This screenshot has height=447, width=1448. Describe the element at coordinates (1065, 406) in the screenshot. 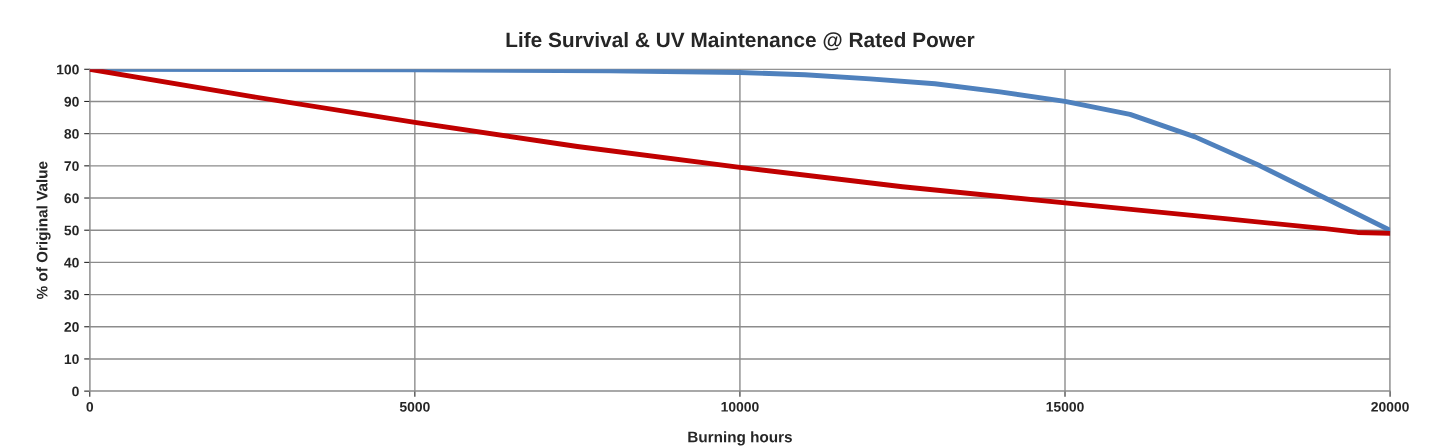

I see `x-tick-label: 15000` at that location.